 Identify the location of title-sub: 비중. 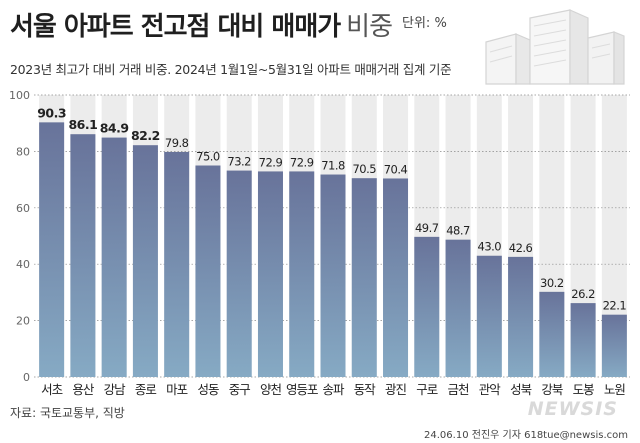
(369, 27).